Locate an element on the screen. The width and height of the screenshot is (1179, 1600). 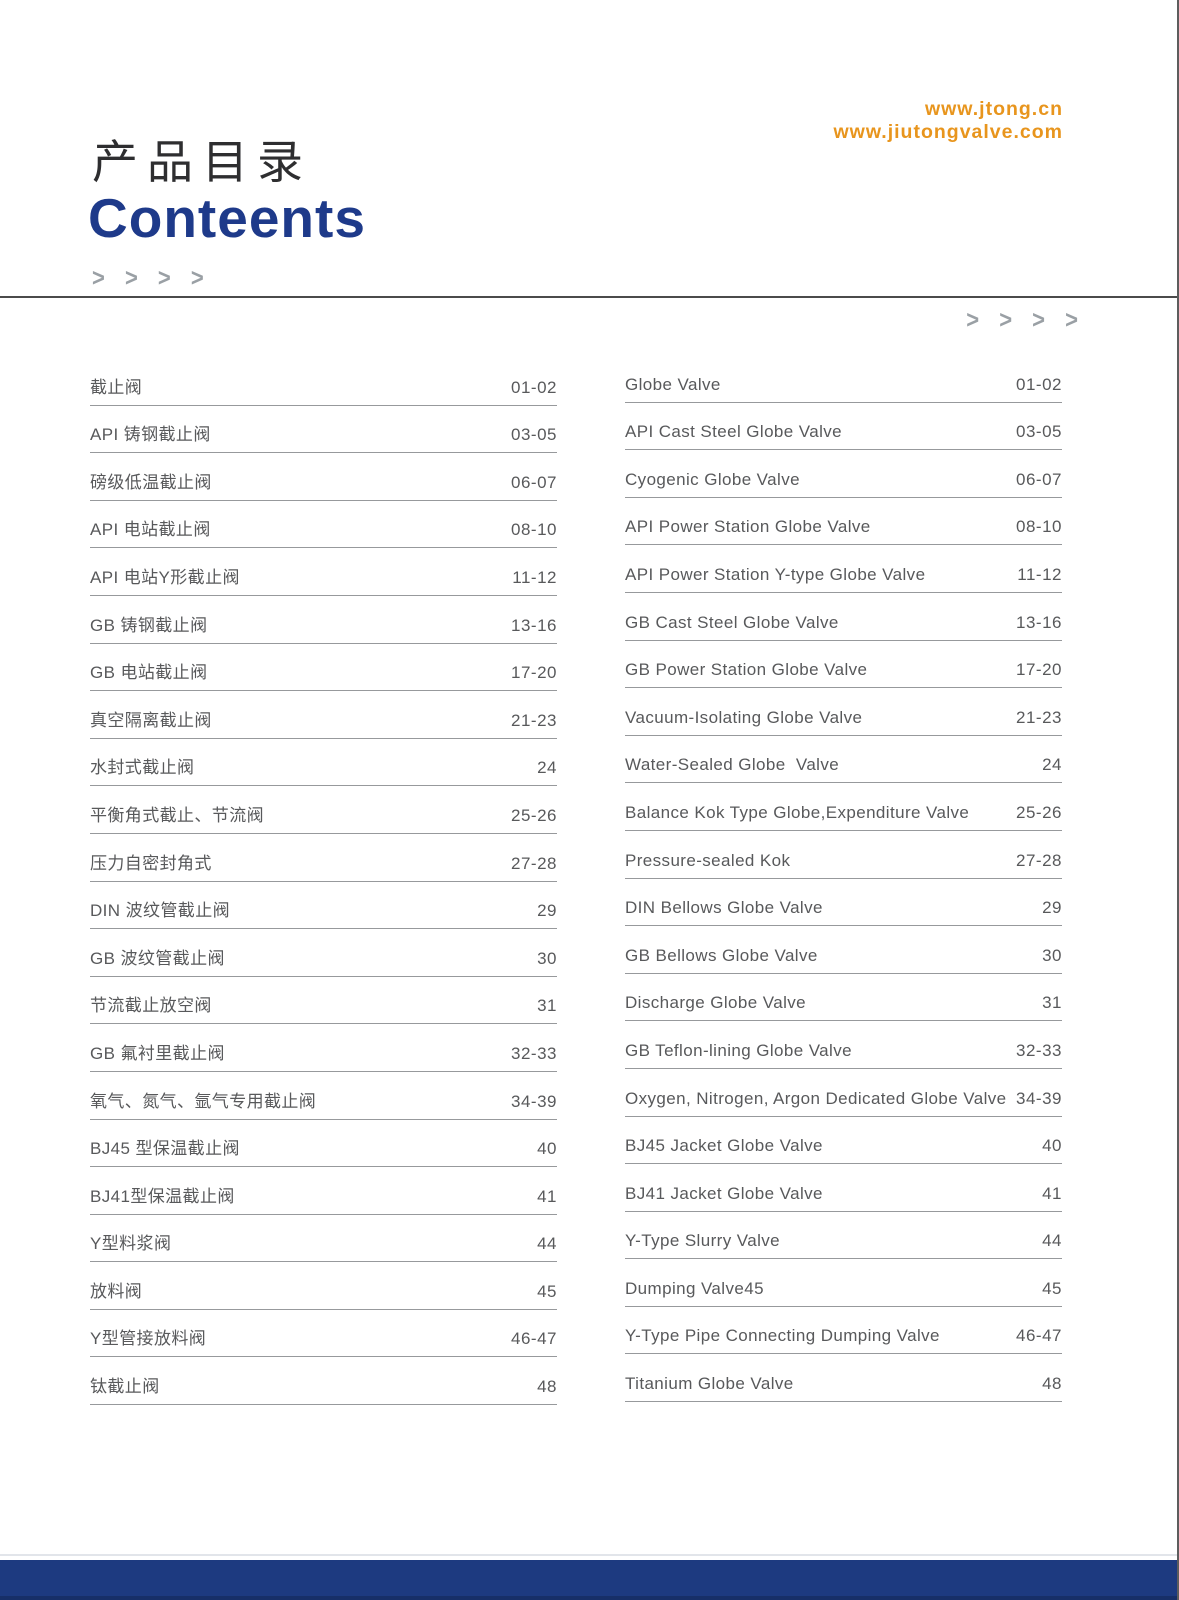
toc-entry-label: 放料阀 is located at coordinates (116, 1291).